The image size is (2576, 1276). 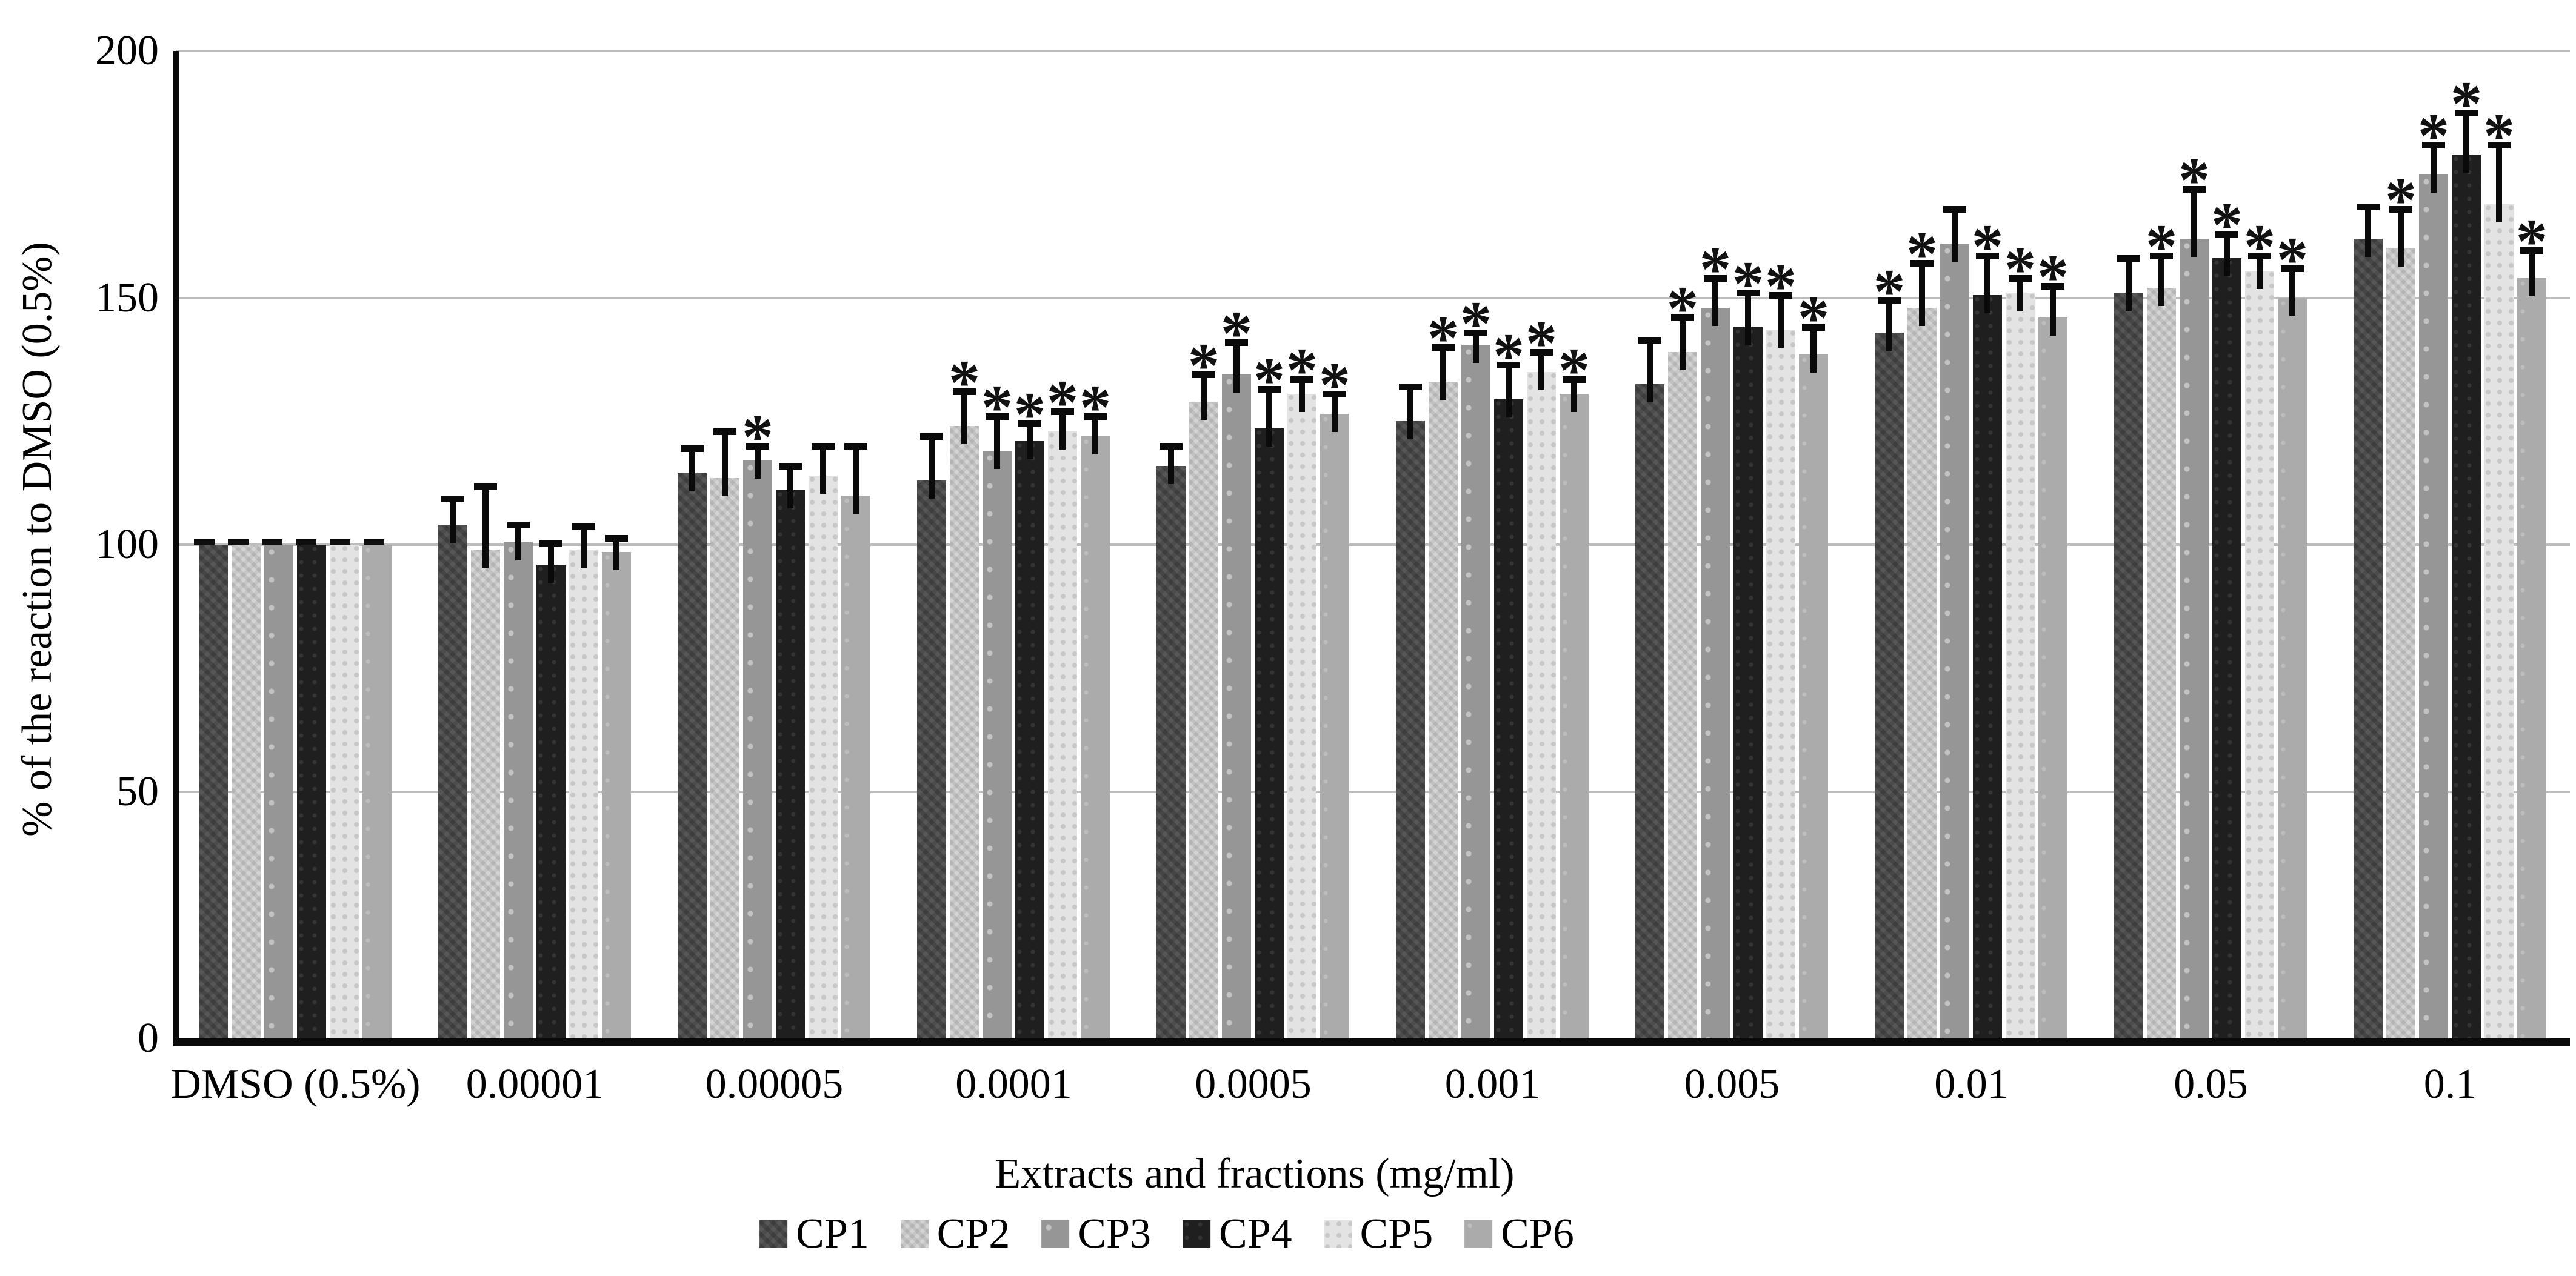 I want to click on legend-label-cp6: CP6, so click(x=1537, y=1234).